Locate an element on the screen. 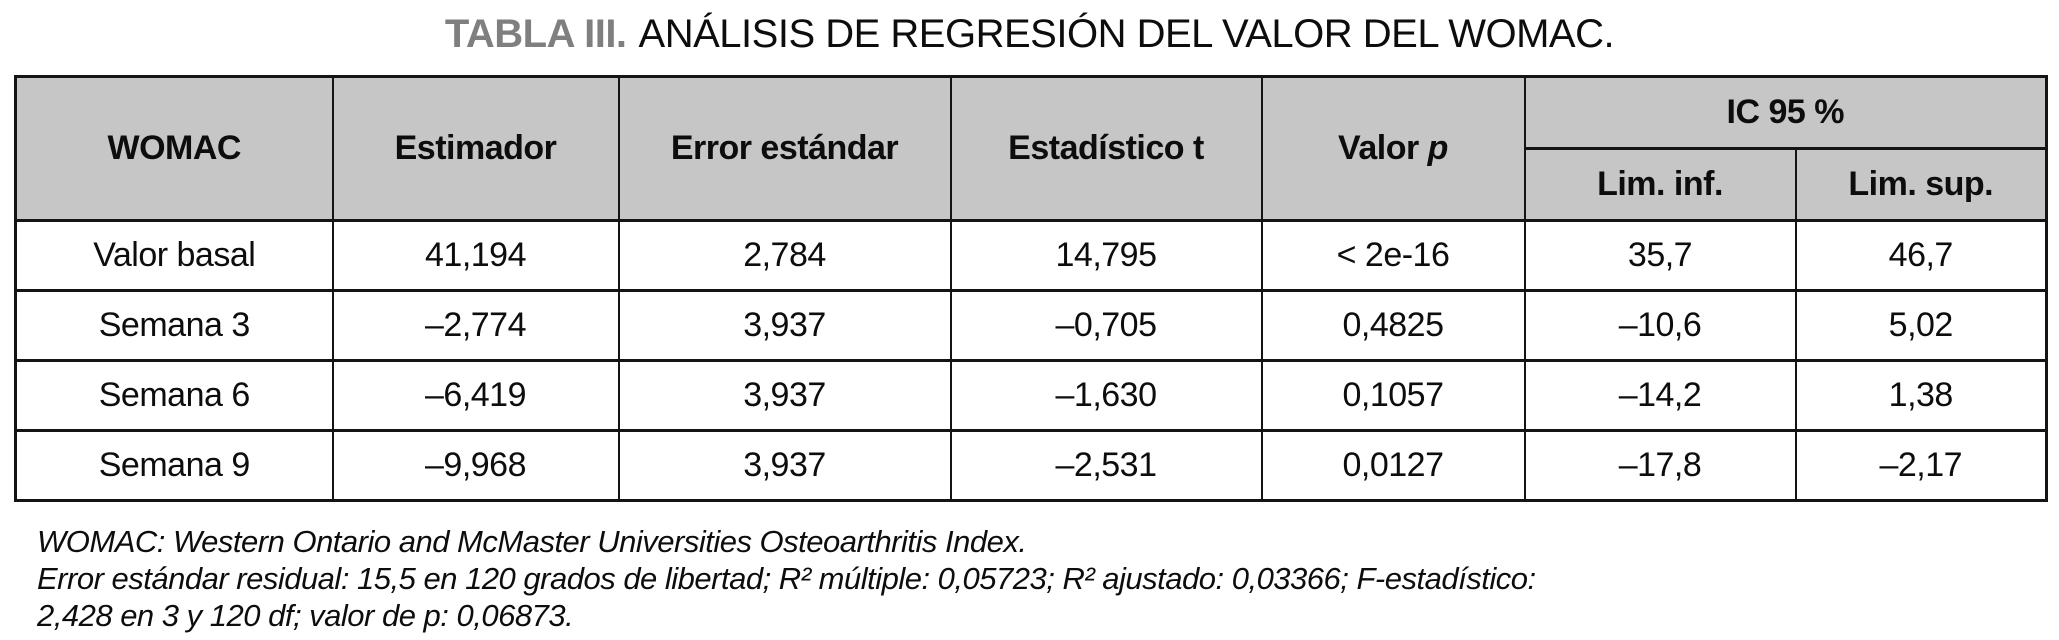  cell-lim-sup: 46,7 is located at coordinates (1921, 255).